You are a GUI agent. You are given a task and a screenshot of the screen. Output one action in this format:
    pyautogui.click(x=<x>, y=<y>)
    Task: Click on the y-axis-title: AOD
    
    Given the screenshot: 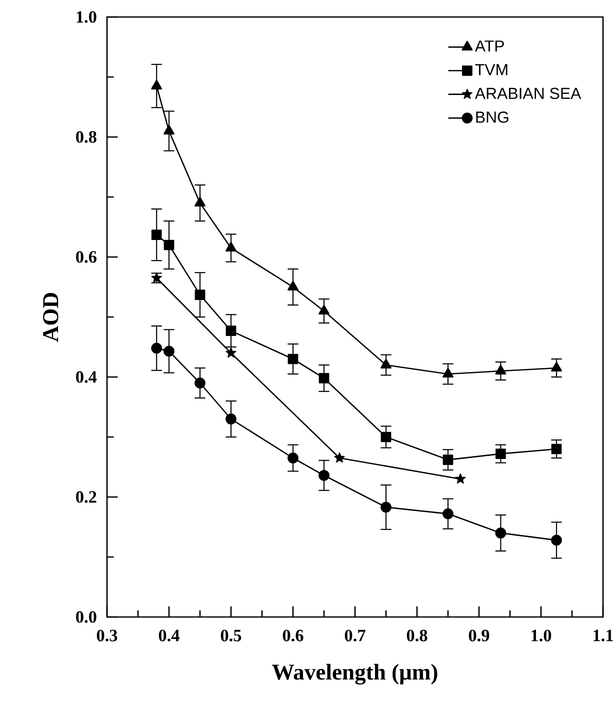 What is the action you would take?
    pyautogui.click(x=50, y=317)
    